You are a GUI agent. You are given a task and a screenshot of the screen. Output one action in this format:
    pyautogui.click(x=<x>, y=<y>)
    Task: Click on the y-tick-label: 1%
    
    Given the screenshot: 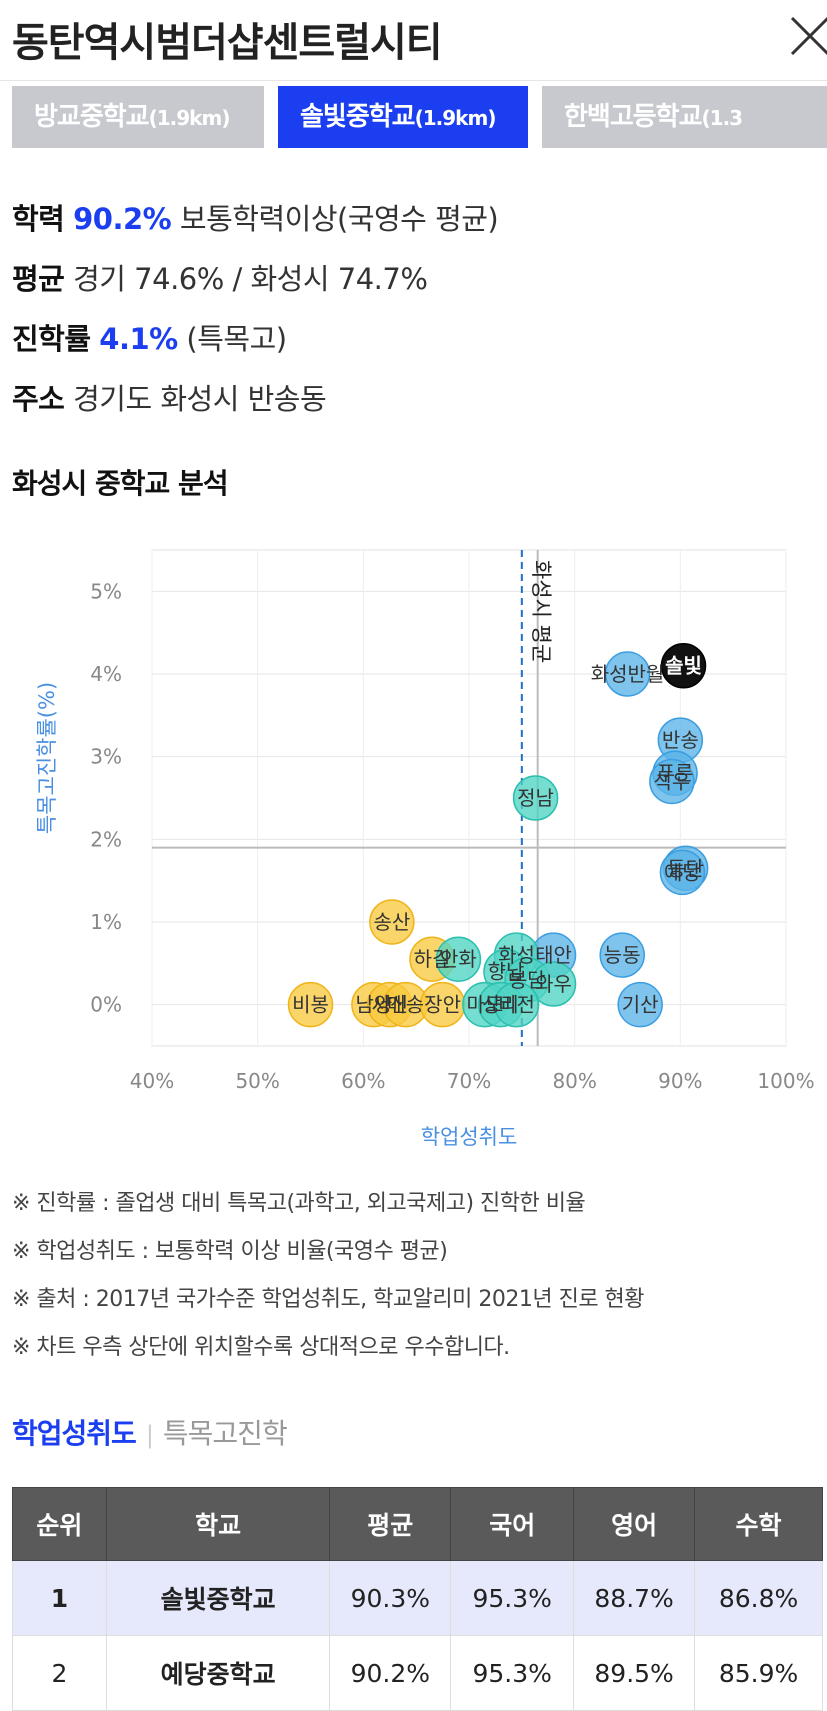 What is the action you would take?
    pyautogui.click(x=106, y=922)
    